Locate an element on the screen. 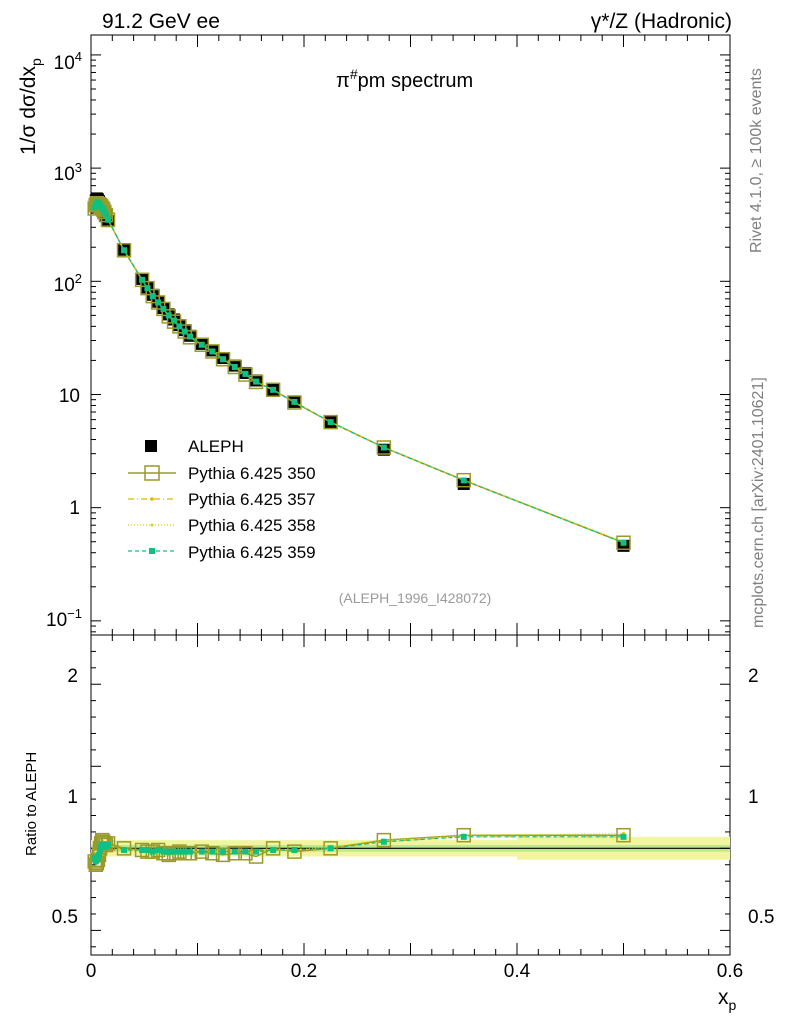 The width and height of the screenshot is (786, 1024). ratio-y-tick-right-0.5: 0.5 is located at coordinates (761, 917).